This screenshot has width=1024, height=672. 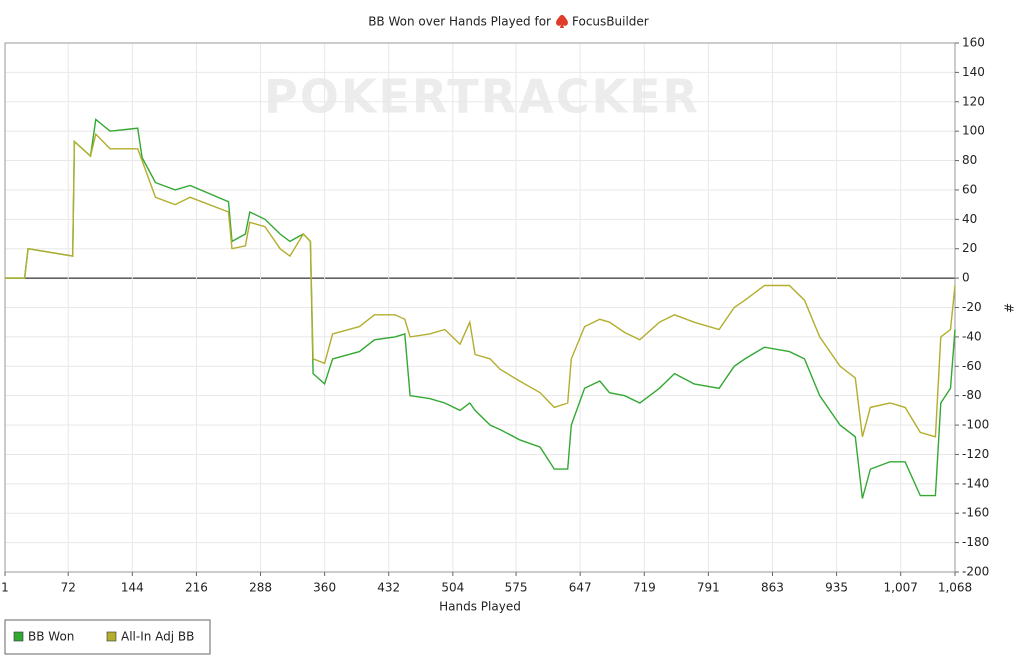 What do you see at coordinates (580, 588) in the screenshot?
I see `x-tick-label: 647` at bounding box center [580, 588].